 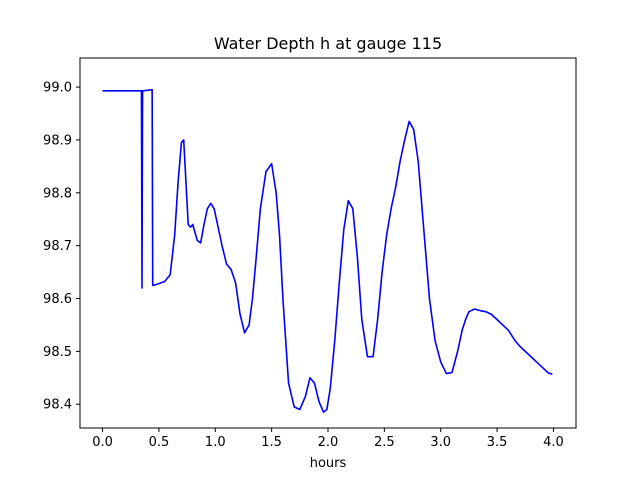 I want to click on y-tick-label: 98.8, so click(x=57, y=193).